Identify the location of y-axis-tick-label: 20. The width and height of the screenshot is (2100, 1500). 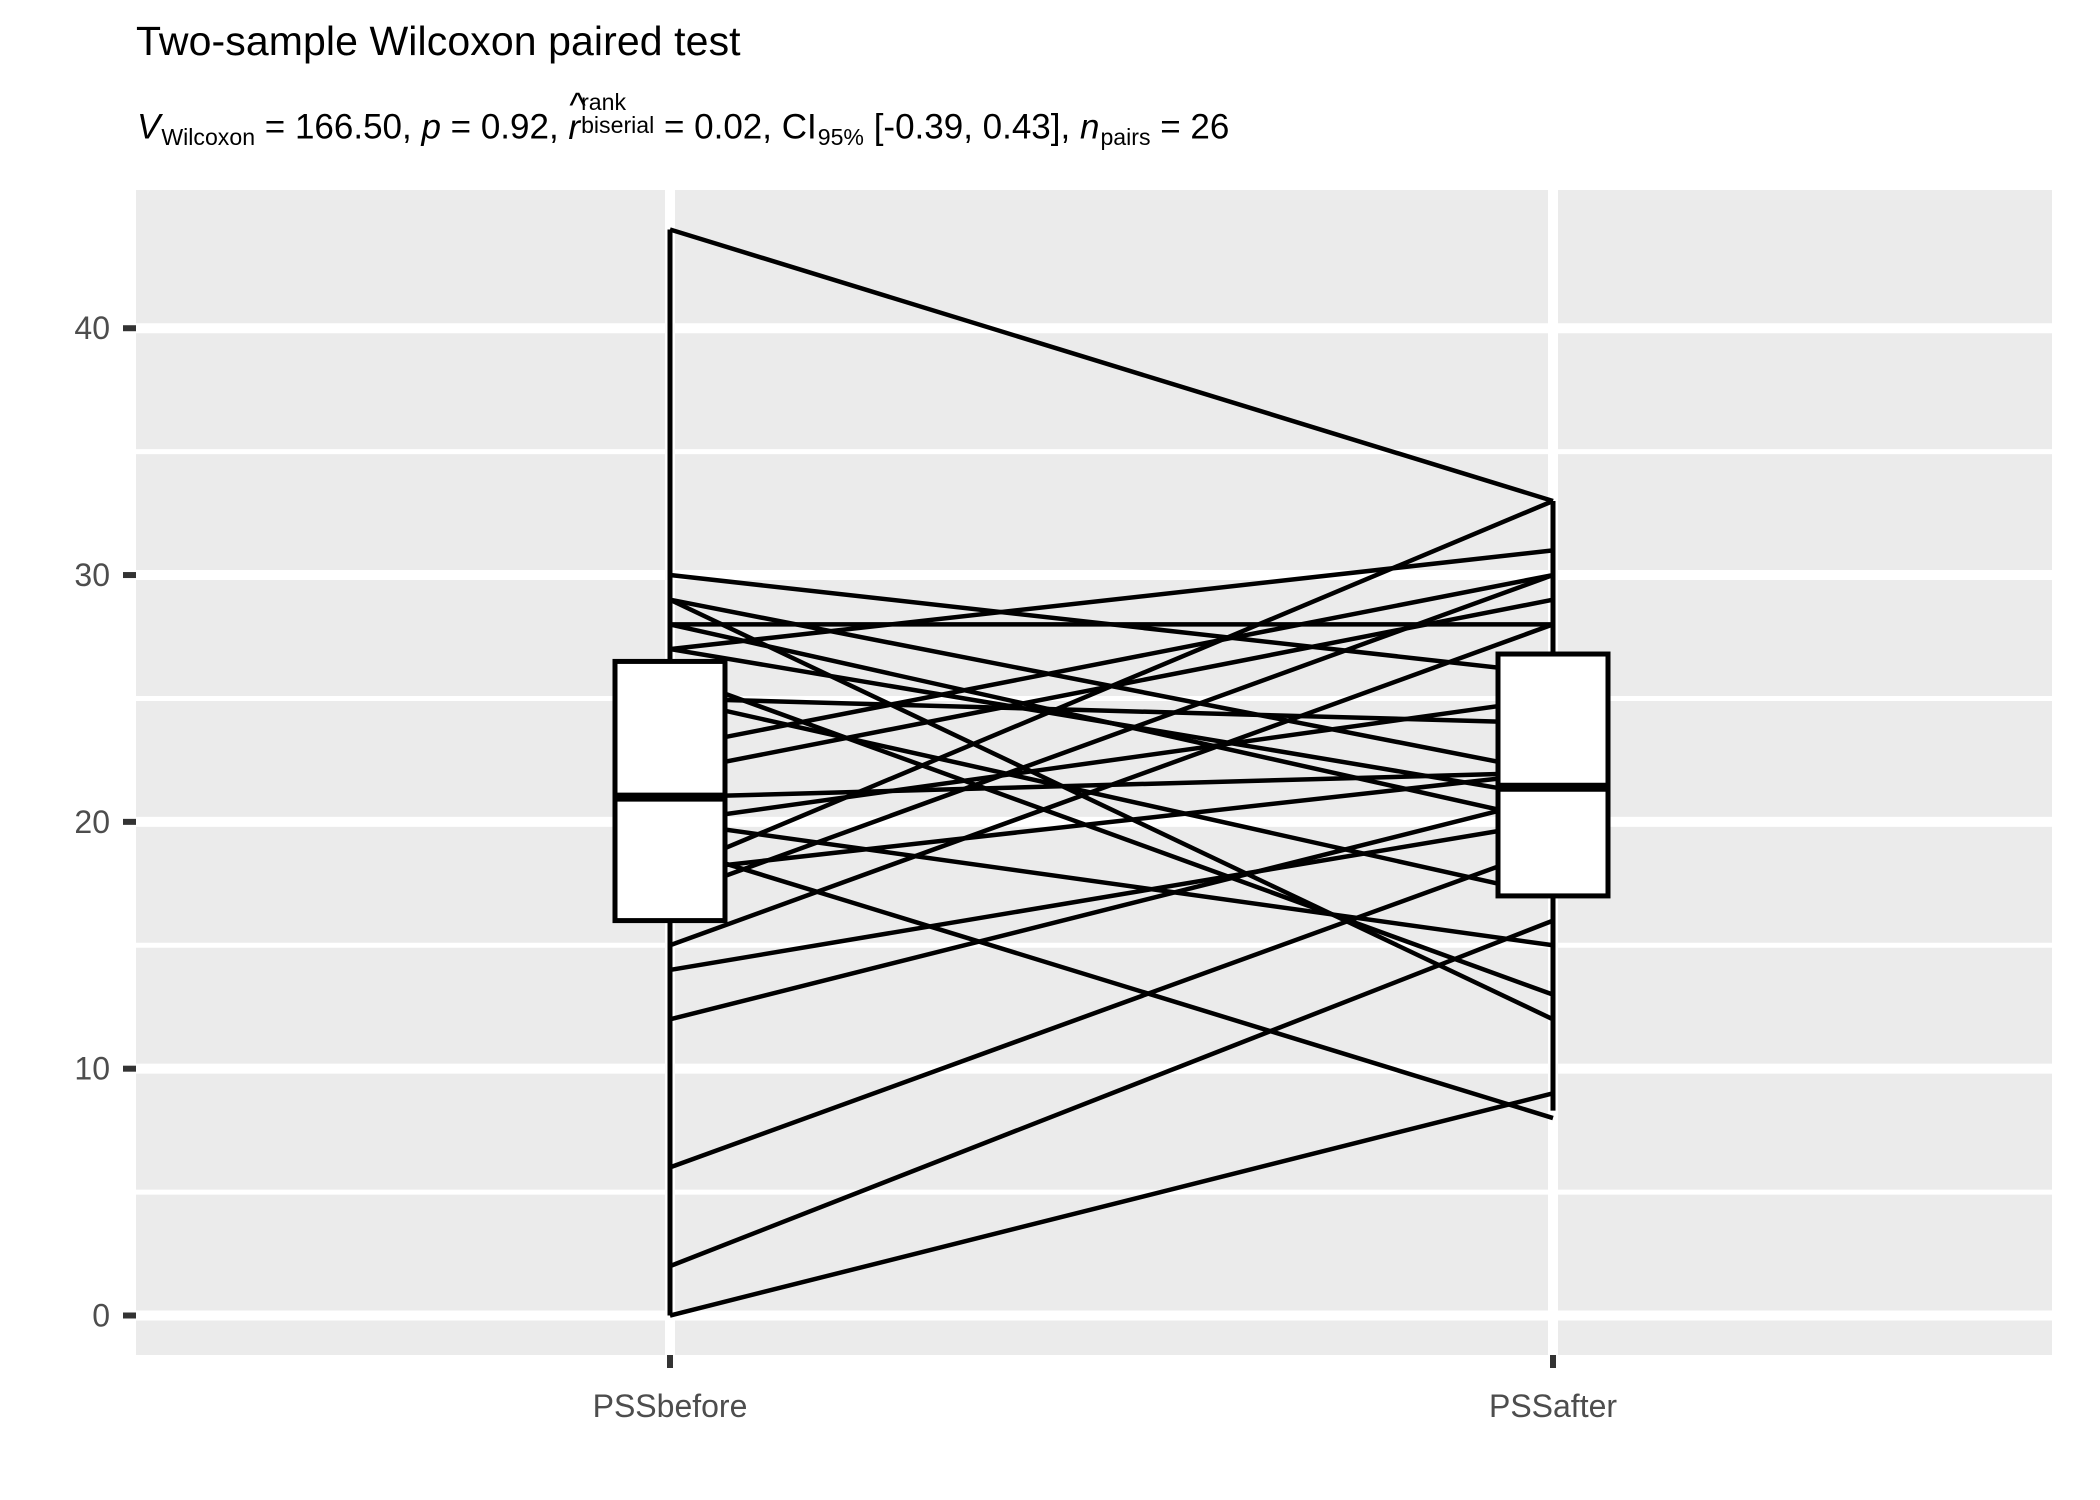
(92, 822).